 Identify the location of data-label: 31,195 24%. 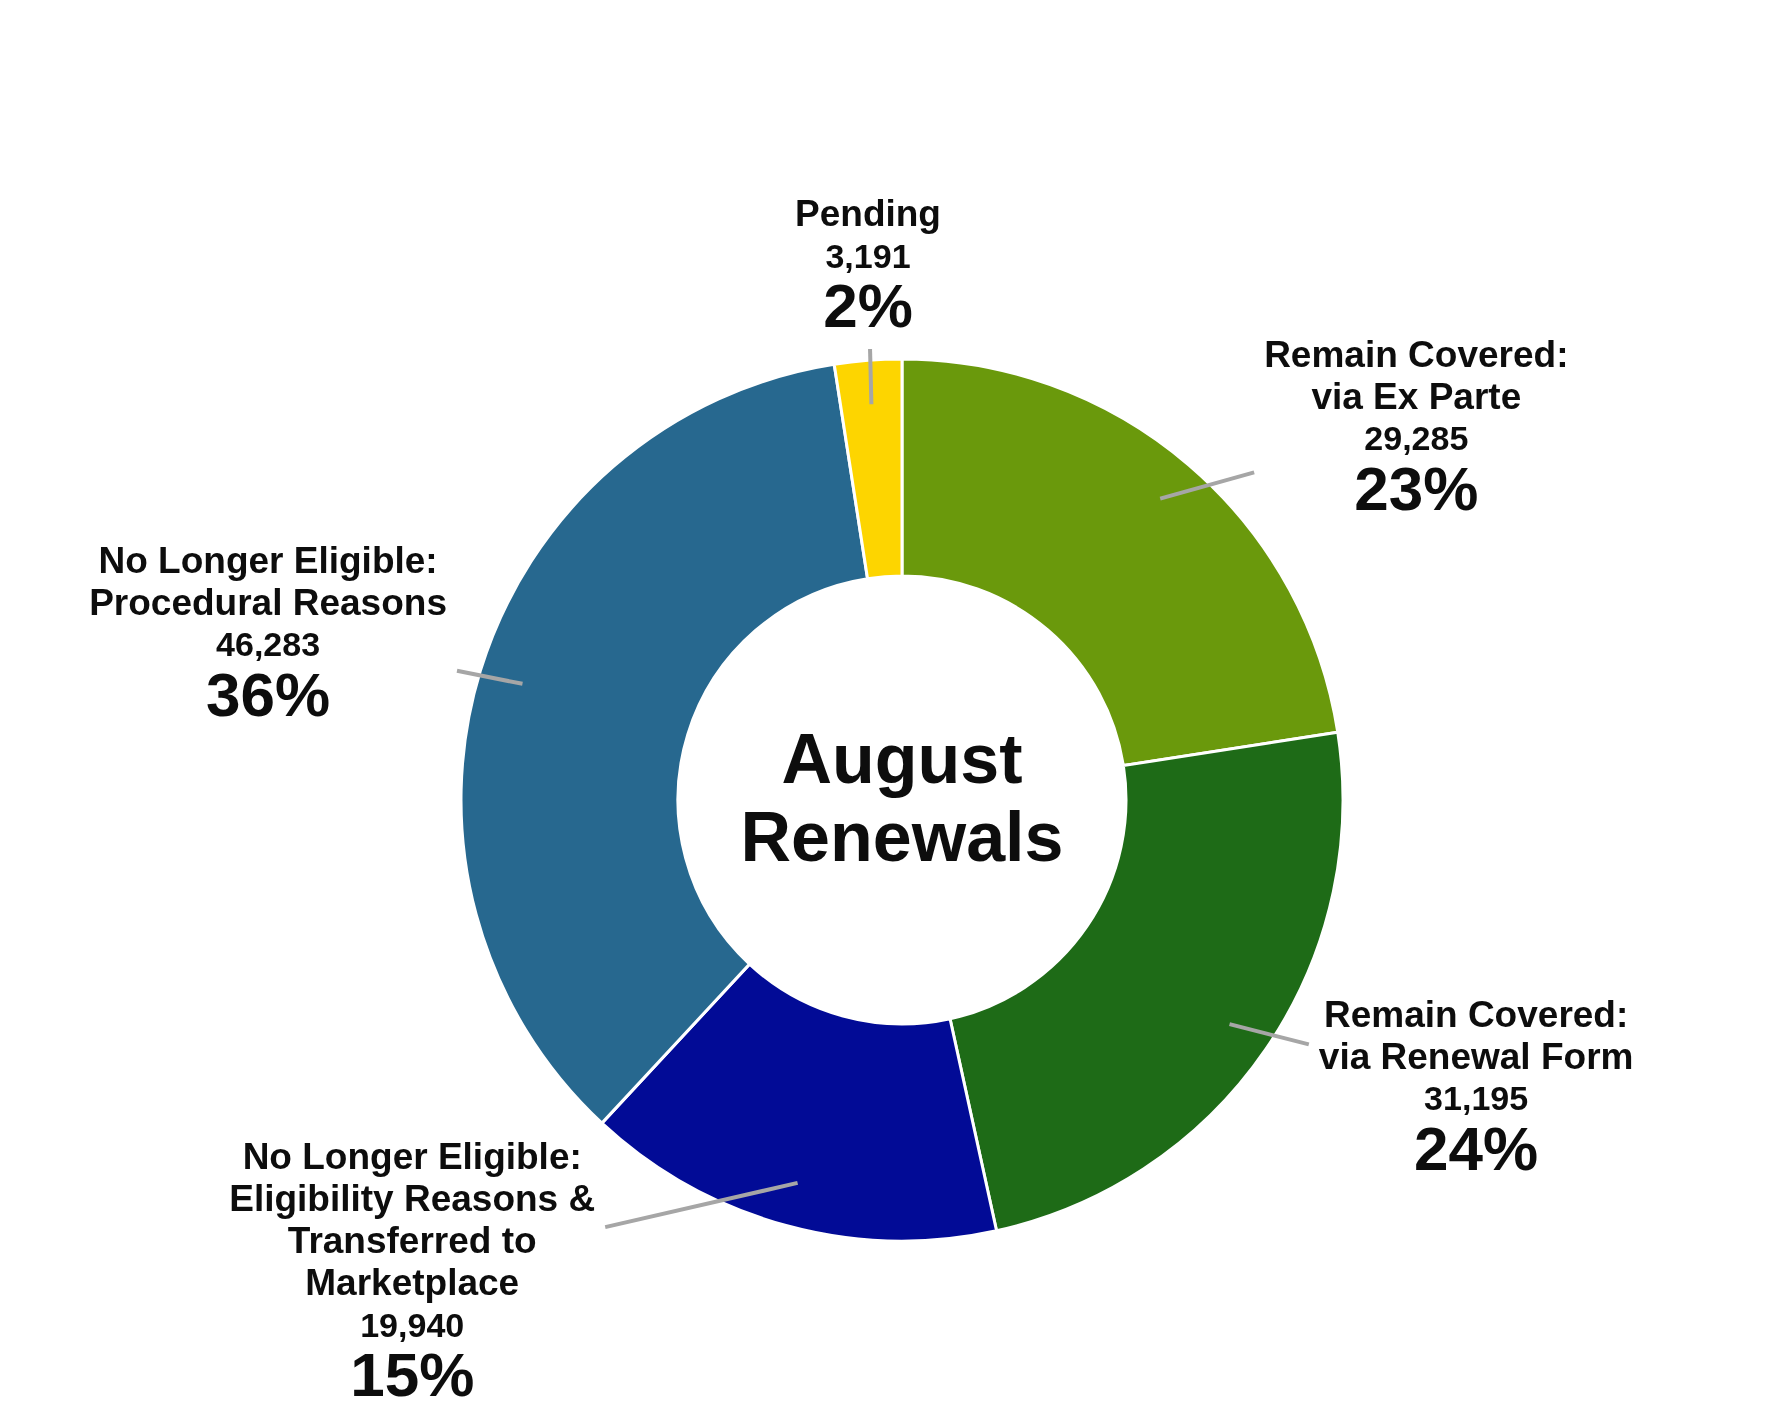
(1476, 1131).